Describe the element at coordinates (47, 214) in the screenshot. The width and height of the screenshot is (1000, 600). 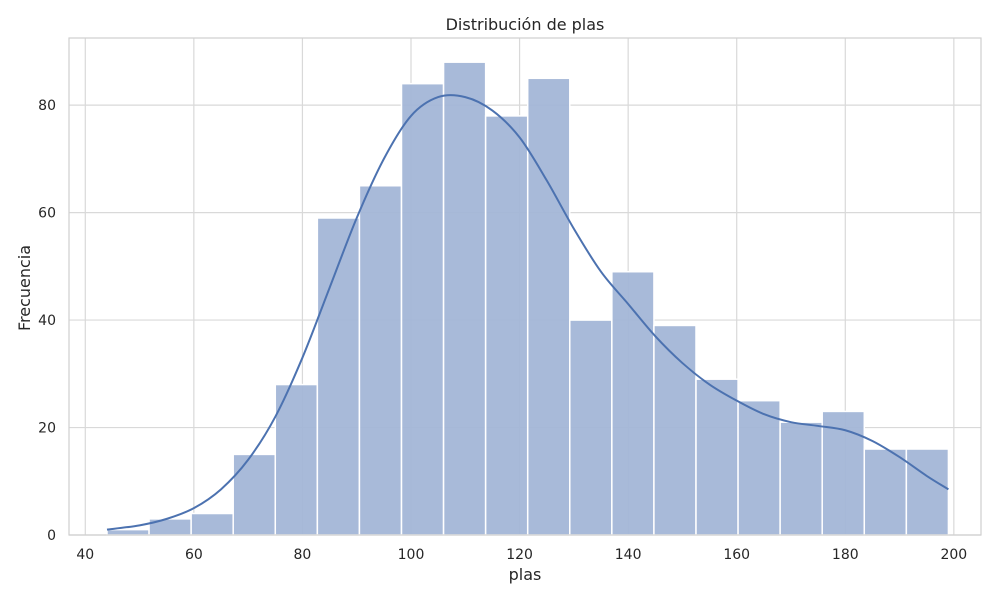
I see `y-tick-label: 60` at that location.